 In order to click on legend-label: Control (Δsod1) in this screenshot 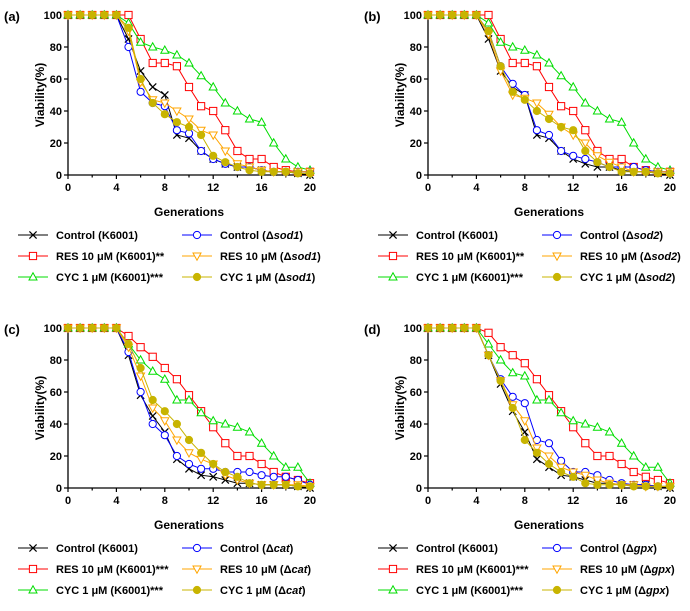, I will do `click(261, 236)`.